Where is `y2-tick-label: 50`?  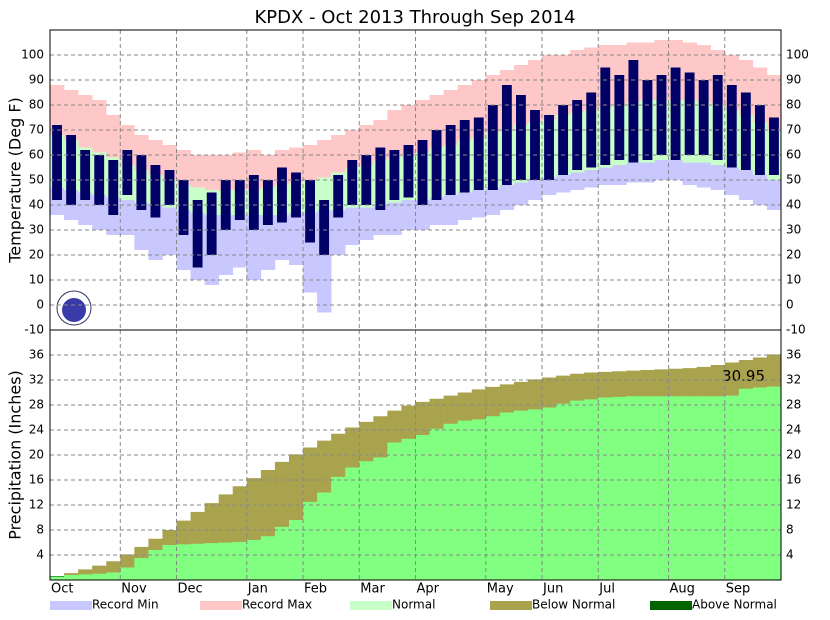
y2-tick-label: 50 is located at coordinates (793, 180).